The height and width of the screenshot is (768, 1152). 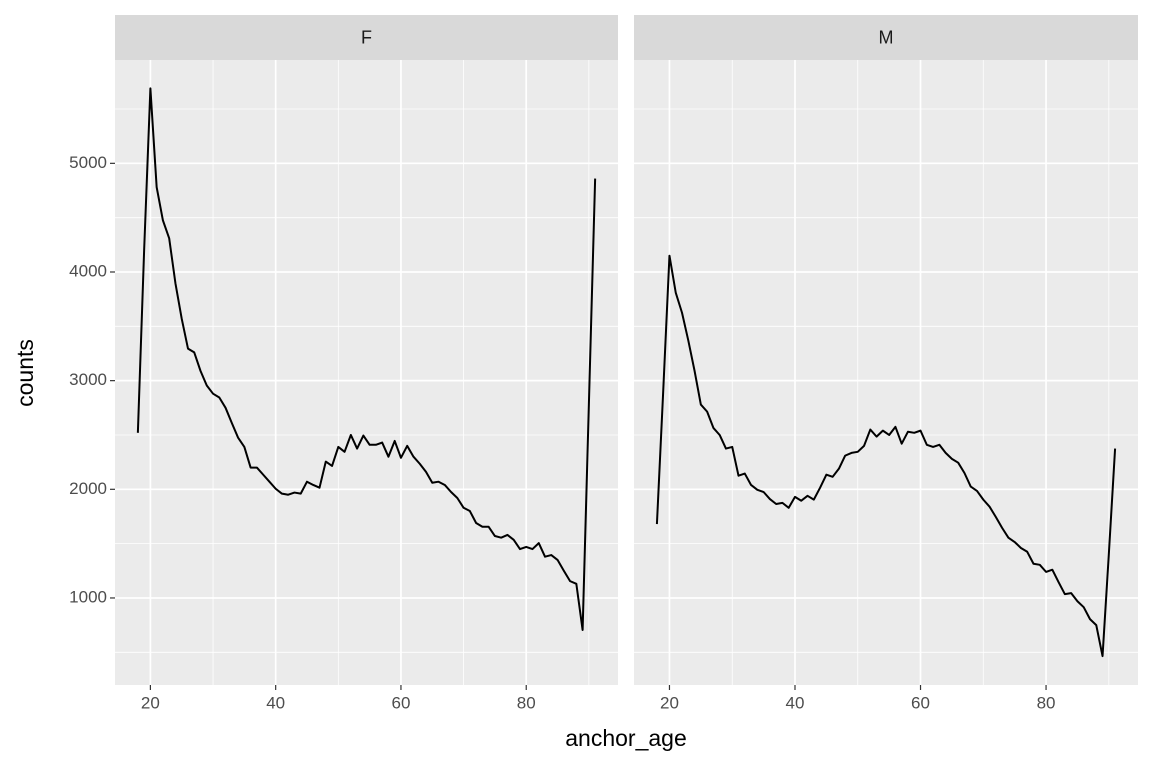 What do you see at coordinates (88, 270) in the screenshot?
I see `y-tick-label: 4000` at bounding box center [88, 270].